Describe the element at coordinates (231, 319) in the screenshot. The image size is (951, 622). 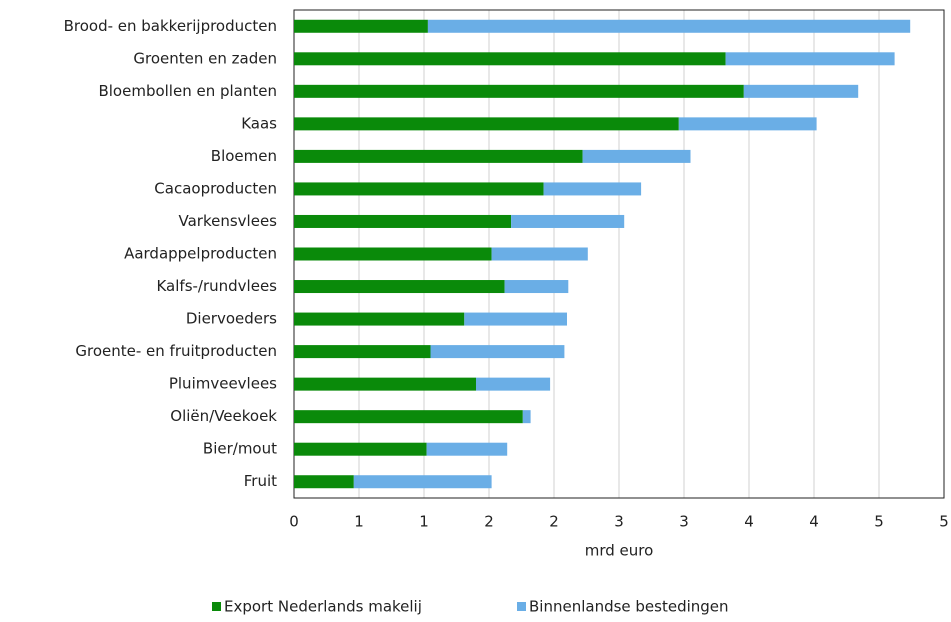
I see `y-tick-label: Diervoeders` at that location.